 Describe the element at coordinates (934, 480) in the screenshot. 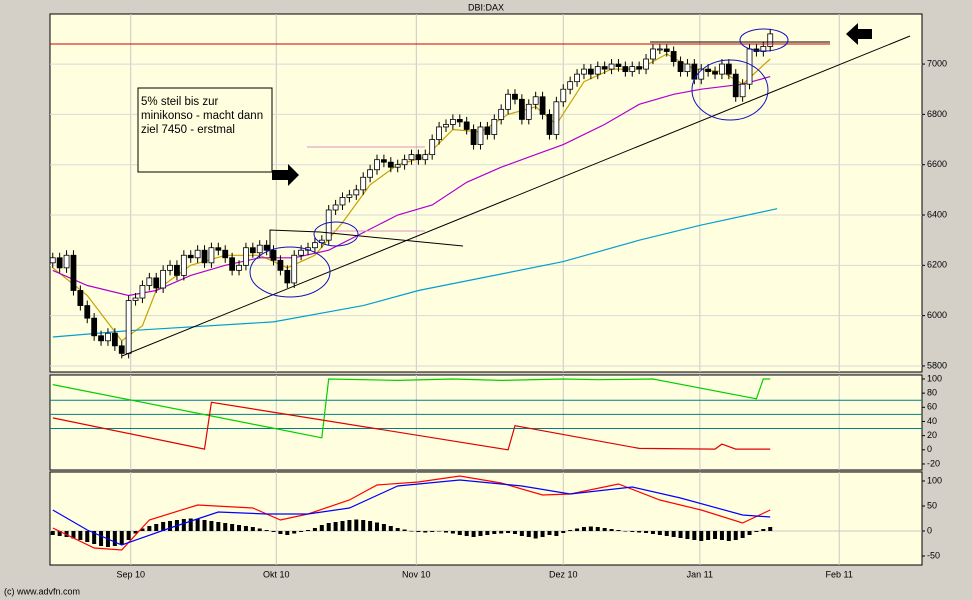

I see `y-tick-label: 100` at that location.